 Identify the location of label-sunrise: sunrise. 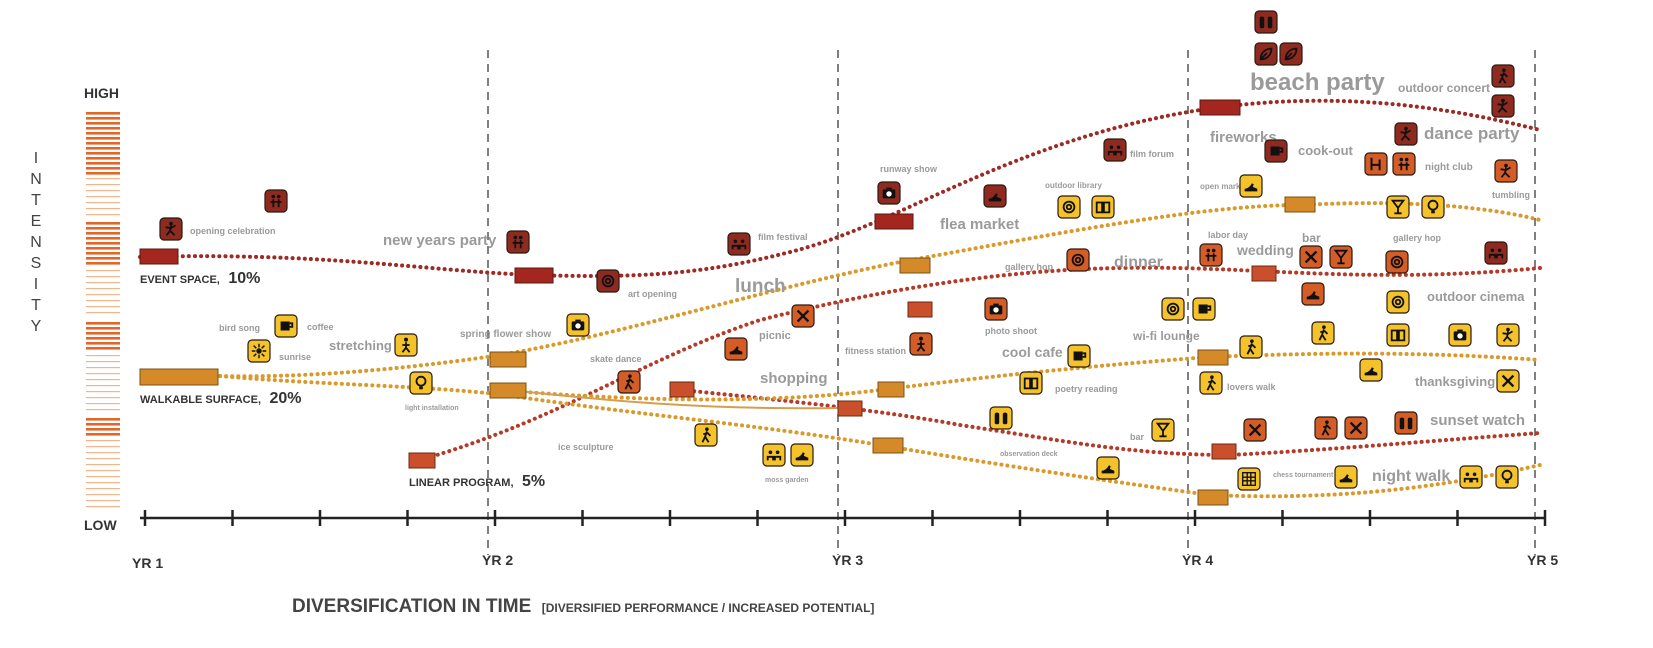
(295, 357).